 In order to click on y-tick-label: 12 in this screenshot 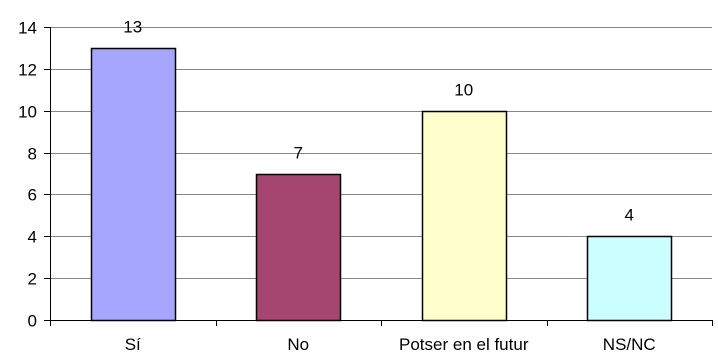, I will do `click(27, 70)`.